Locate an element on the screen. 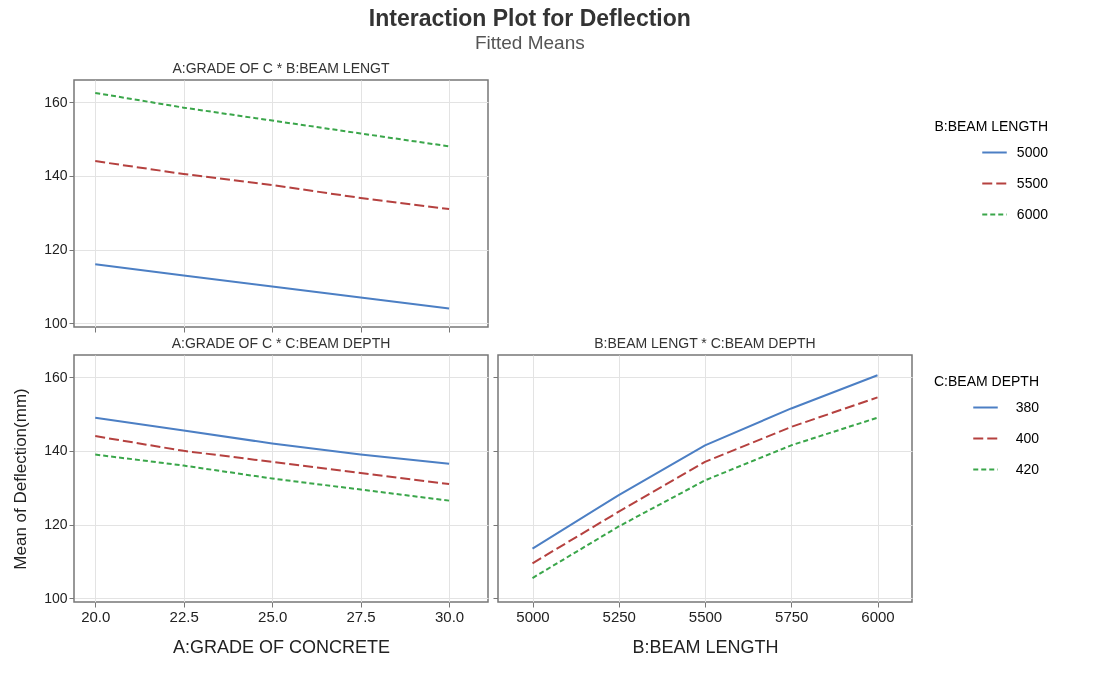  legend-label: 420 is located at coordinates (1027, 468).